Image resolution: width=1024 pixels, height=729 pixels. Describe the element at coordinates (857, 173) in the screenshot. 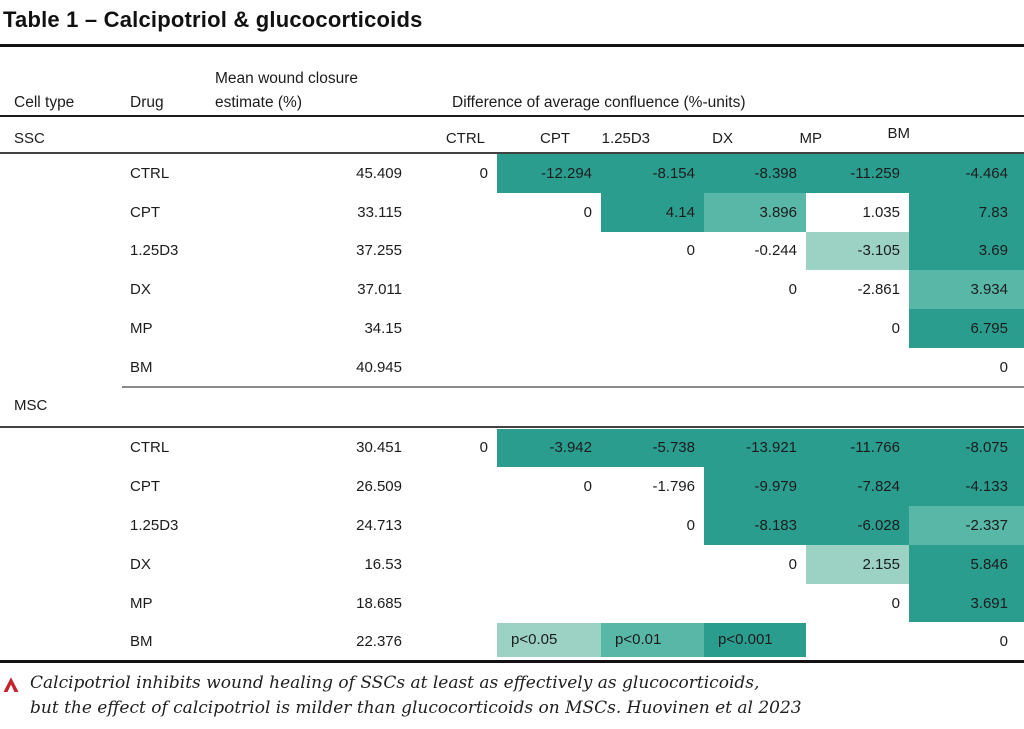

I see `diff-cell: -11.259` at that location.